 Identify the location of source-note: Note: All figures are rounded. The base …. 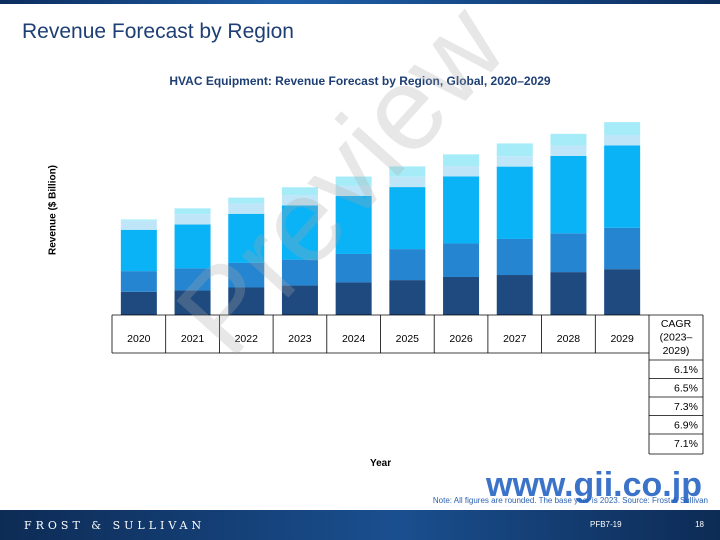
(570, 500).